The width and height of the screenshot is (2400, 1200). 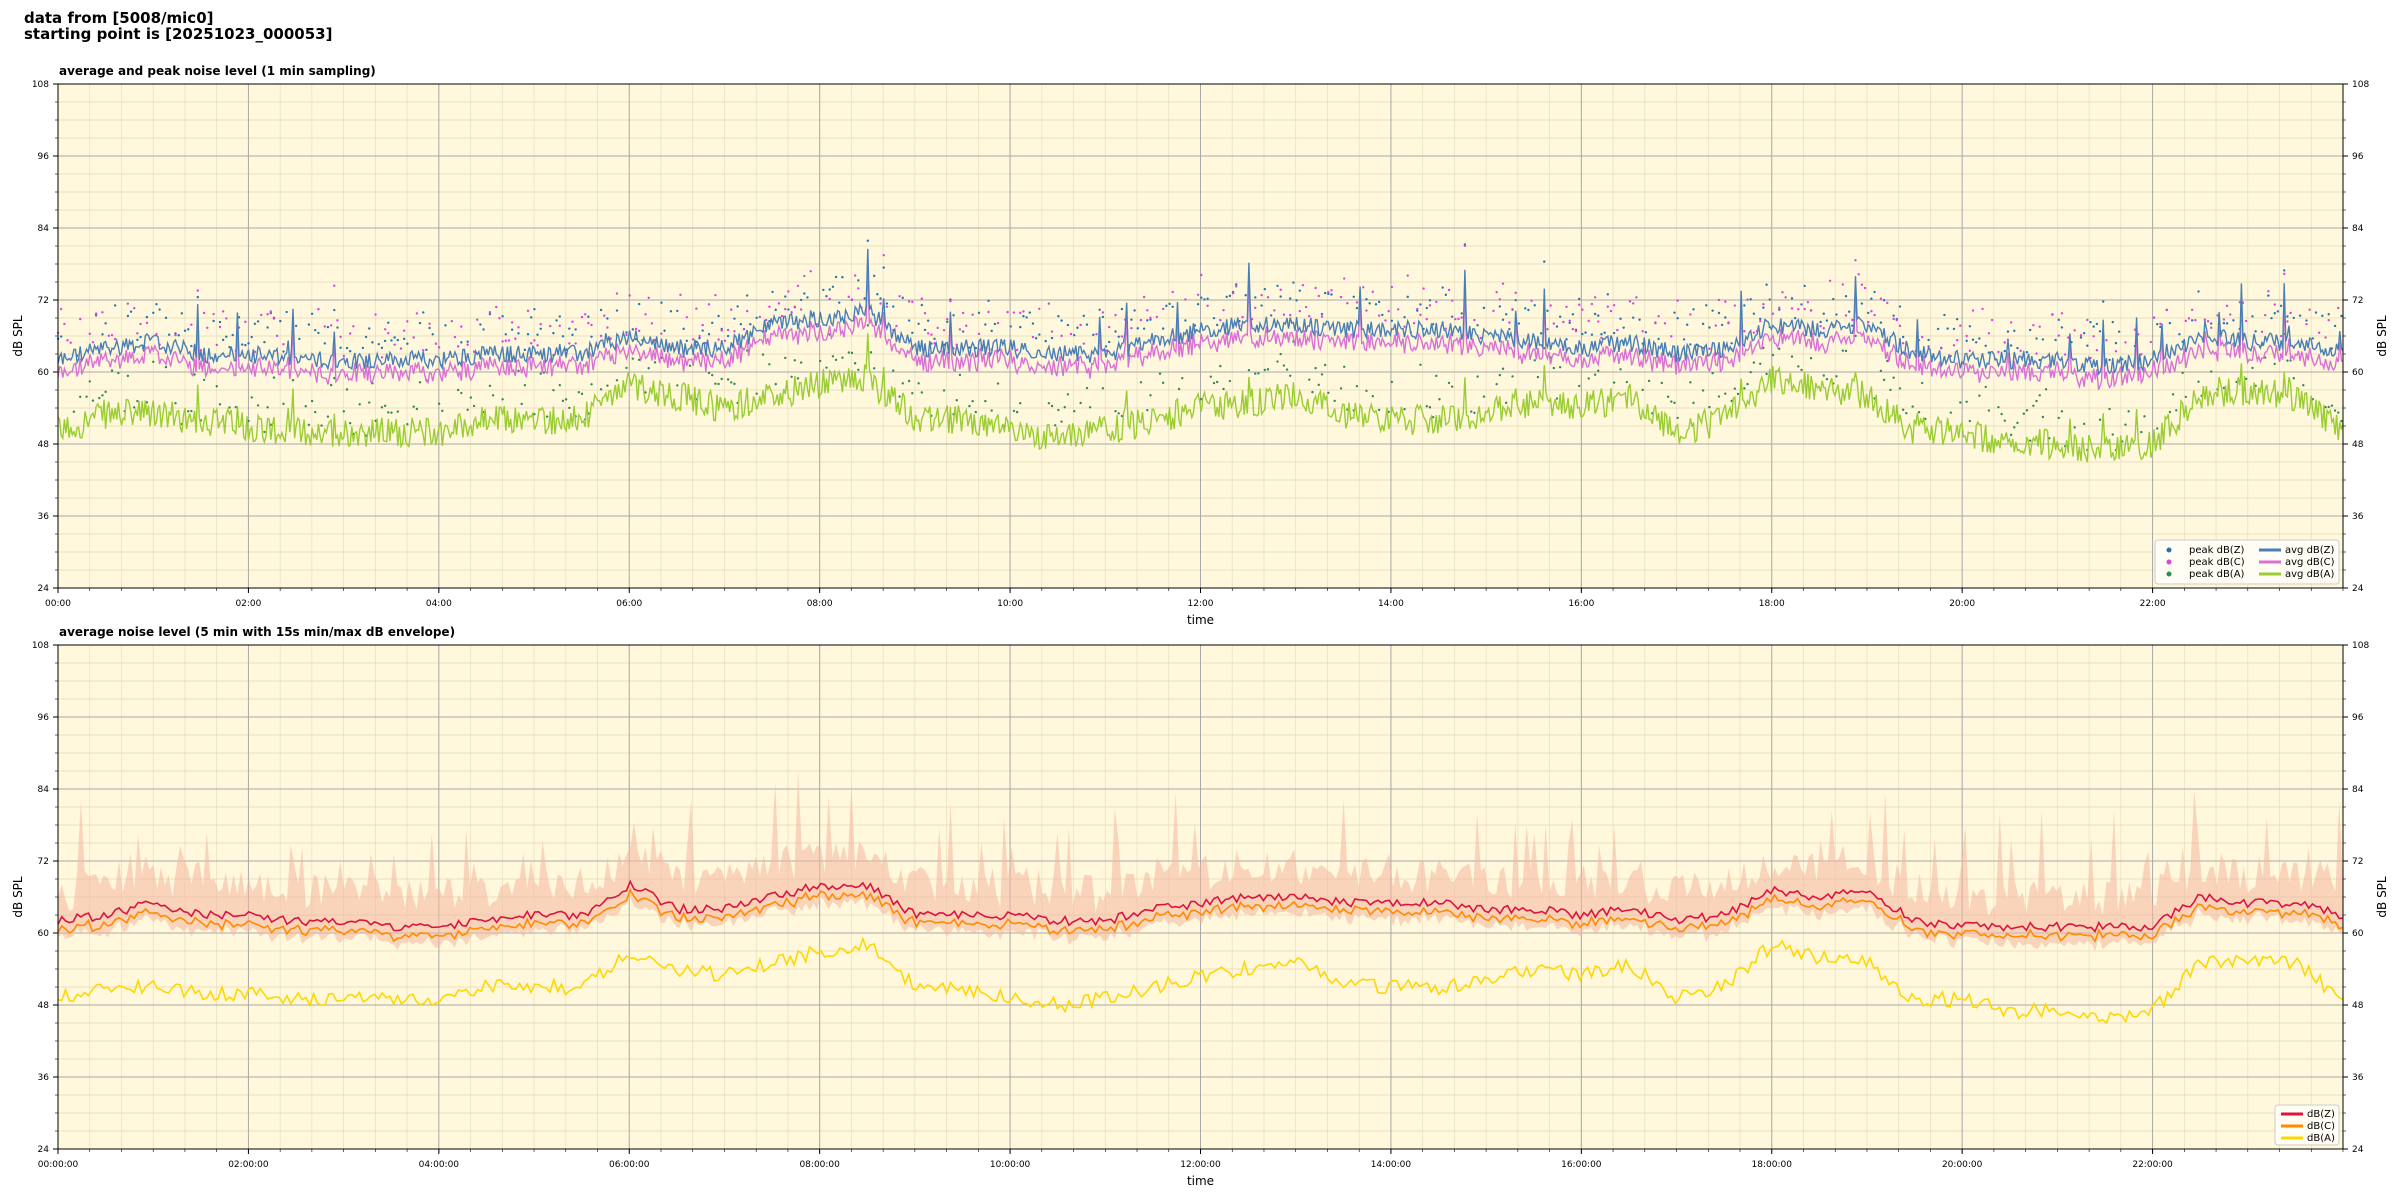 What do you see at coordinates (248, 1165) in the screenshot?
I see `x-tick-label: 02:00:00` at bounding box center [248, 1165].